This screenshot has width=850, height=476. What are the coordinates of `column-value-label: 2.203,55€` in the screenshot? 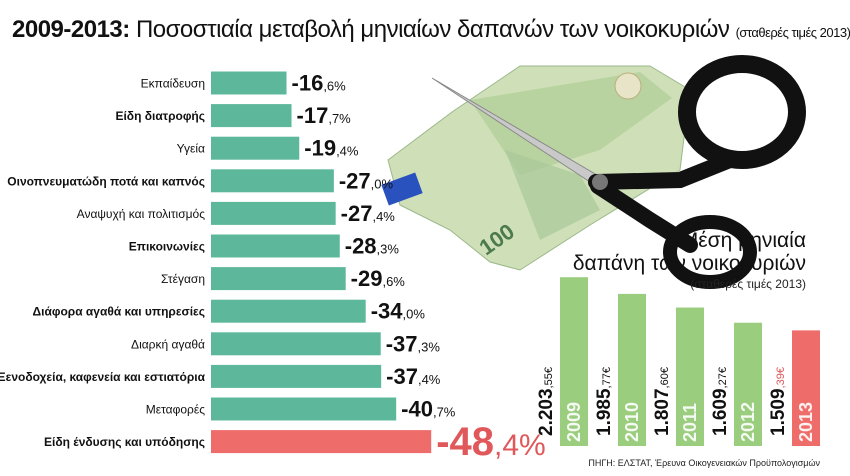 It's located at (546, 401).